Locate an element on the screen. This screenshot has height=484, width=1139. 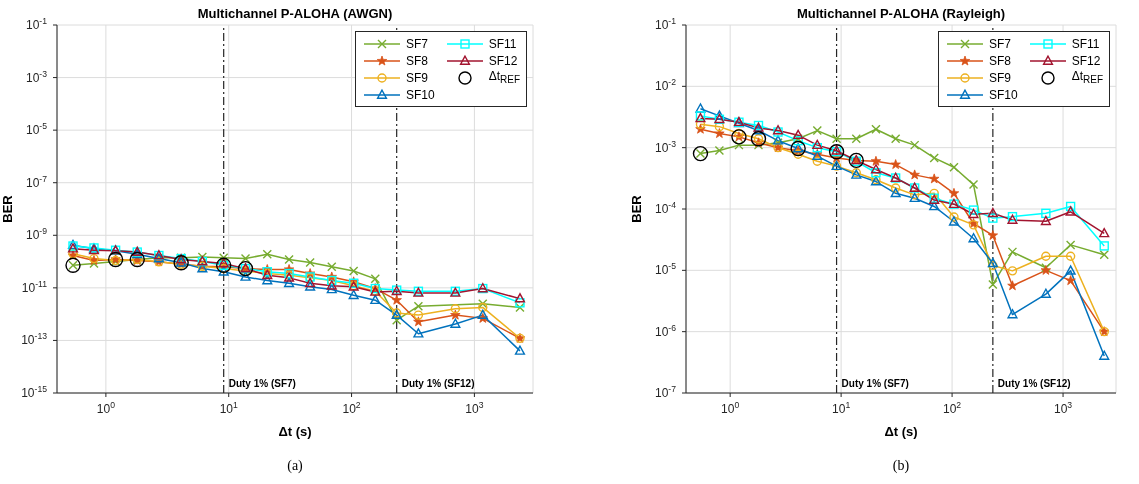
chart-title: Multichannel P-ALOHA (AWGN) is located at coordinates (295, 13).